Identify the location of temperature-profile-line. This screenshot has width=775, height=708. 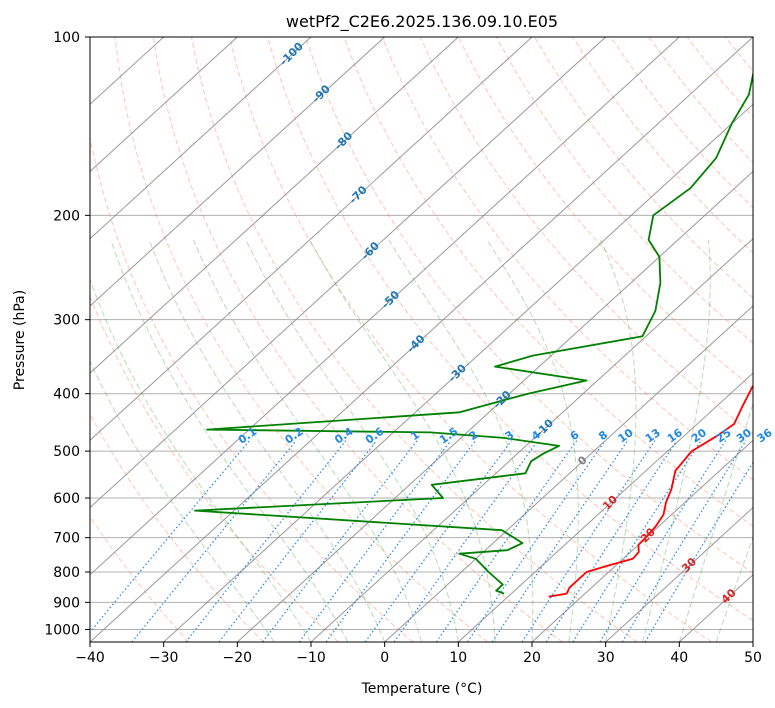
(650, 491).